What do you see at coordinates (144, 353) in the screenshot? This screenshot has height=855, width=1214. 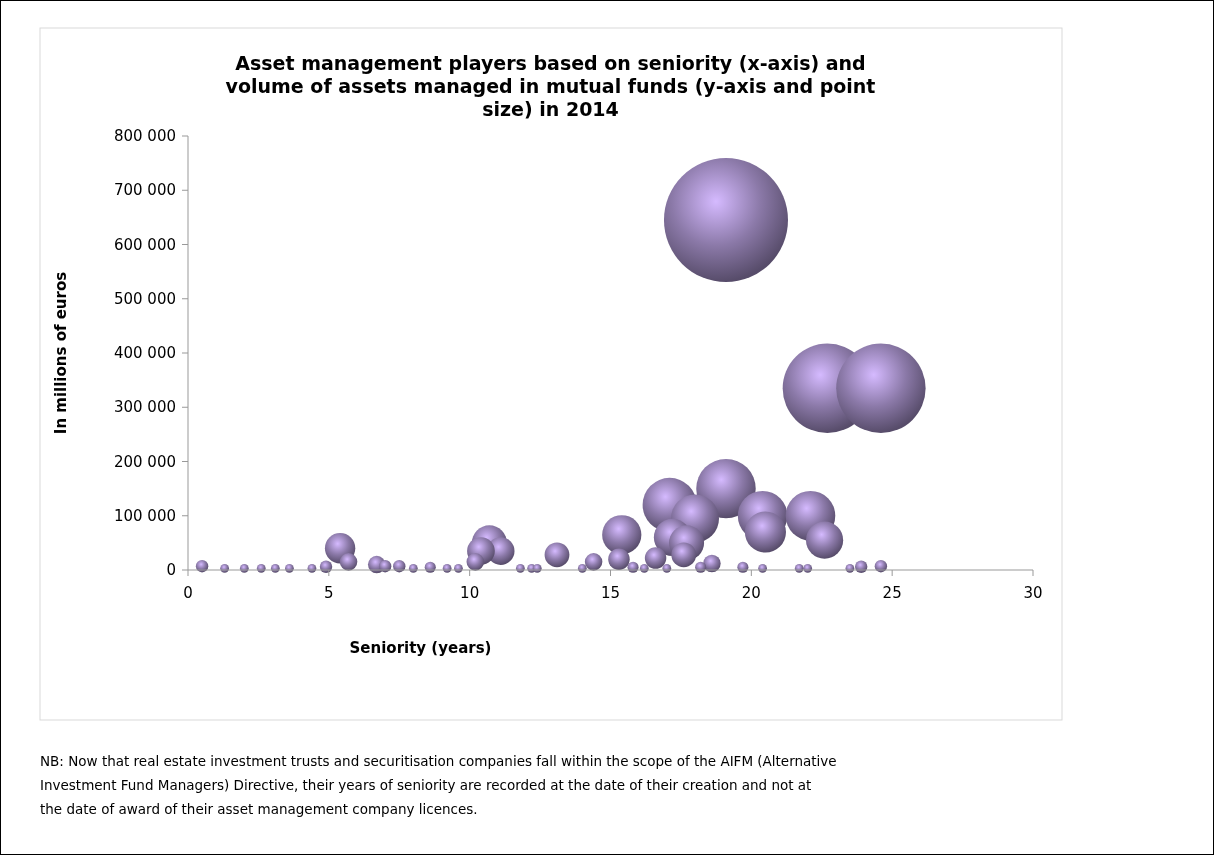 I see `y-tick-label: 400 000` at bounding box center [144, 353].